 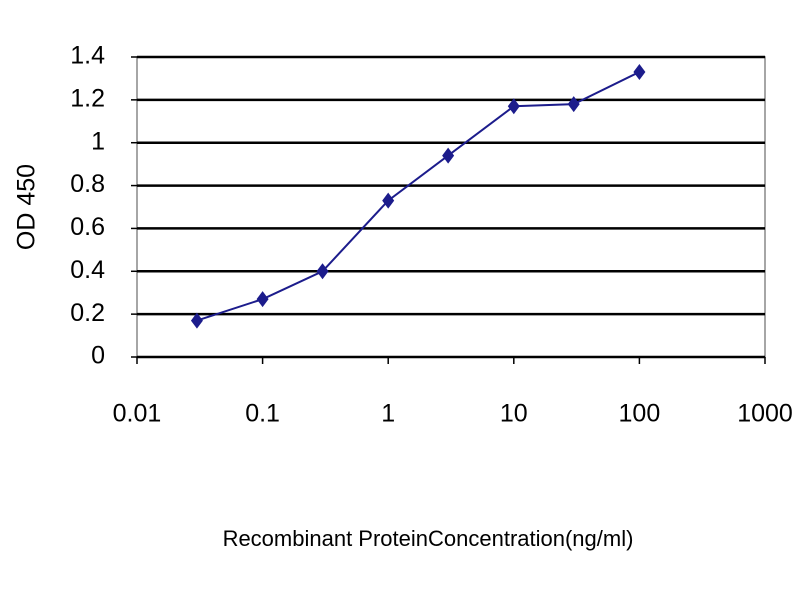 I want to click on x-tick-label: 1000, so click(x=765, y=414).